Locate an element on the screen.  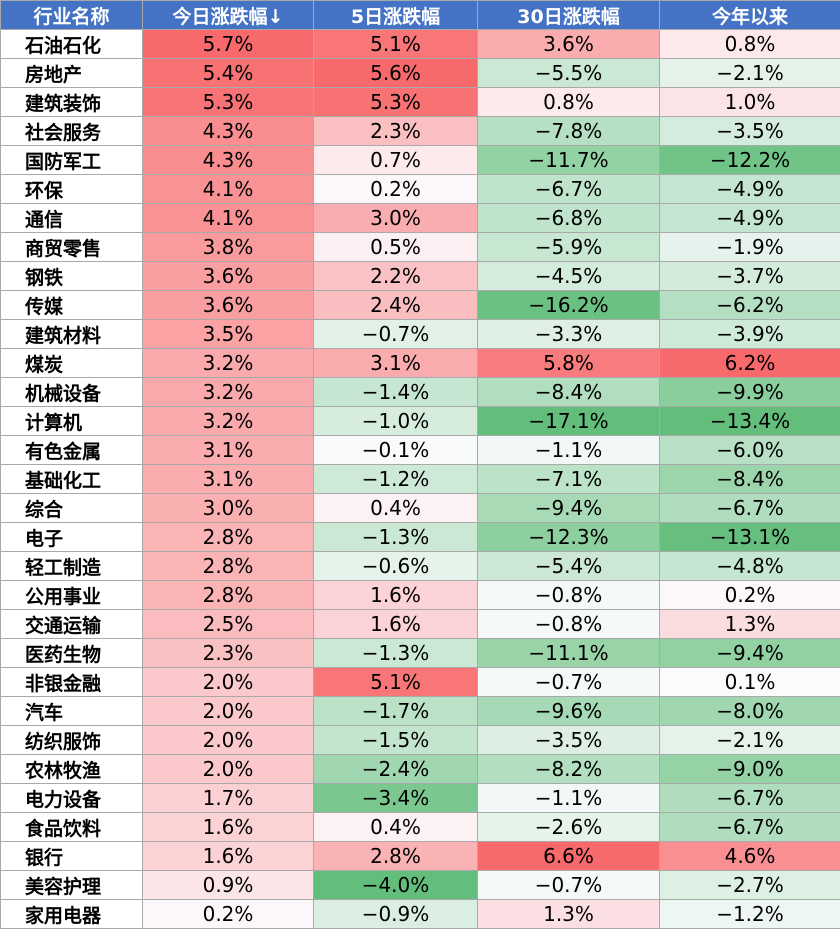
cell-ytd-change: −2.1% is located at coordinates (749, 740).